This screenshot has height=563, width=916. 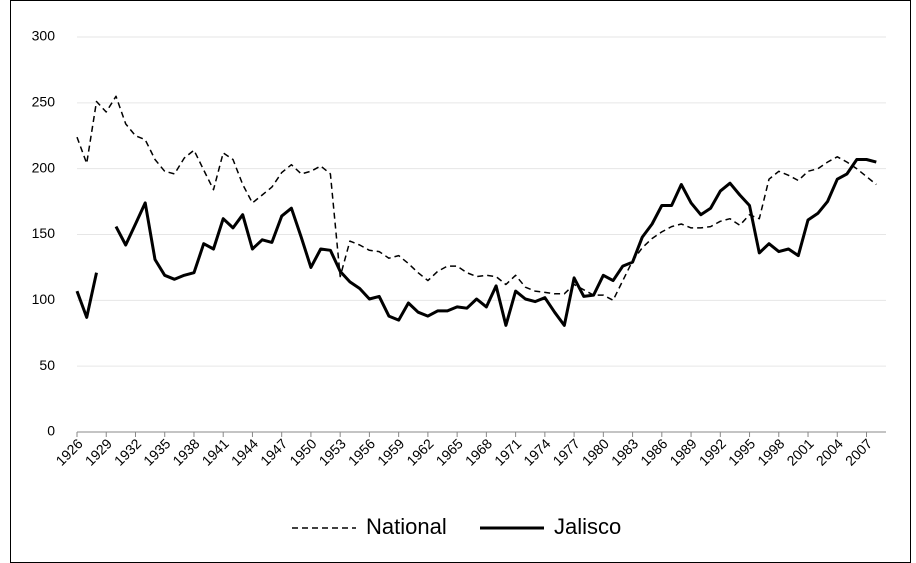 What do you see at coordinates (185, 451) in the screenshot?
I see `x-tick-label: 1938` at bounding box center [185, 451].